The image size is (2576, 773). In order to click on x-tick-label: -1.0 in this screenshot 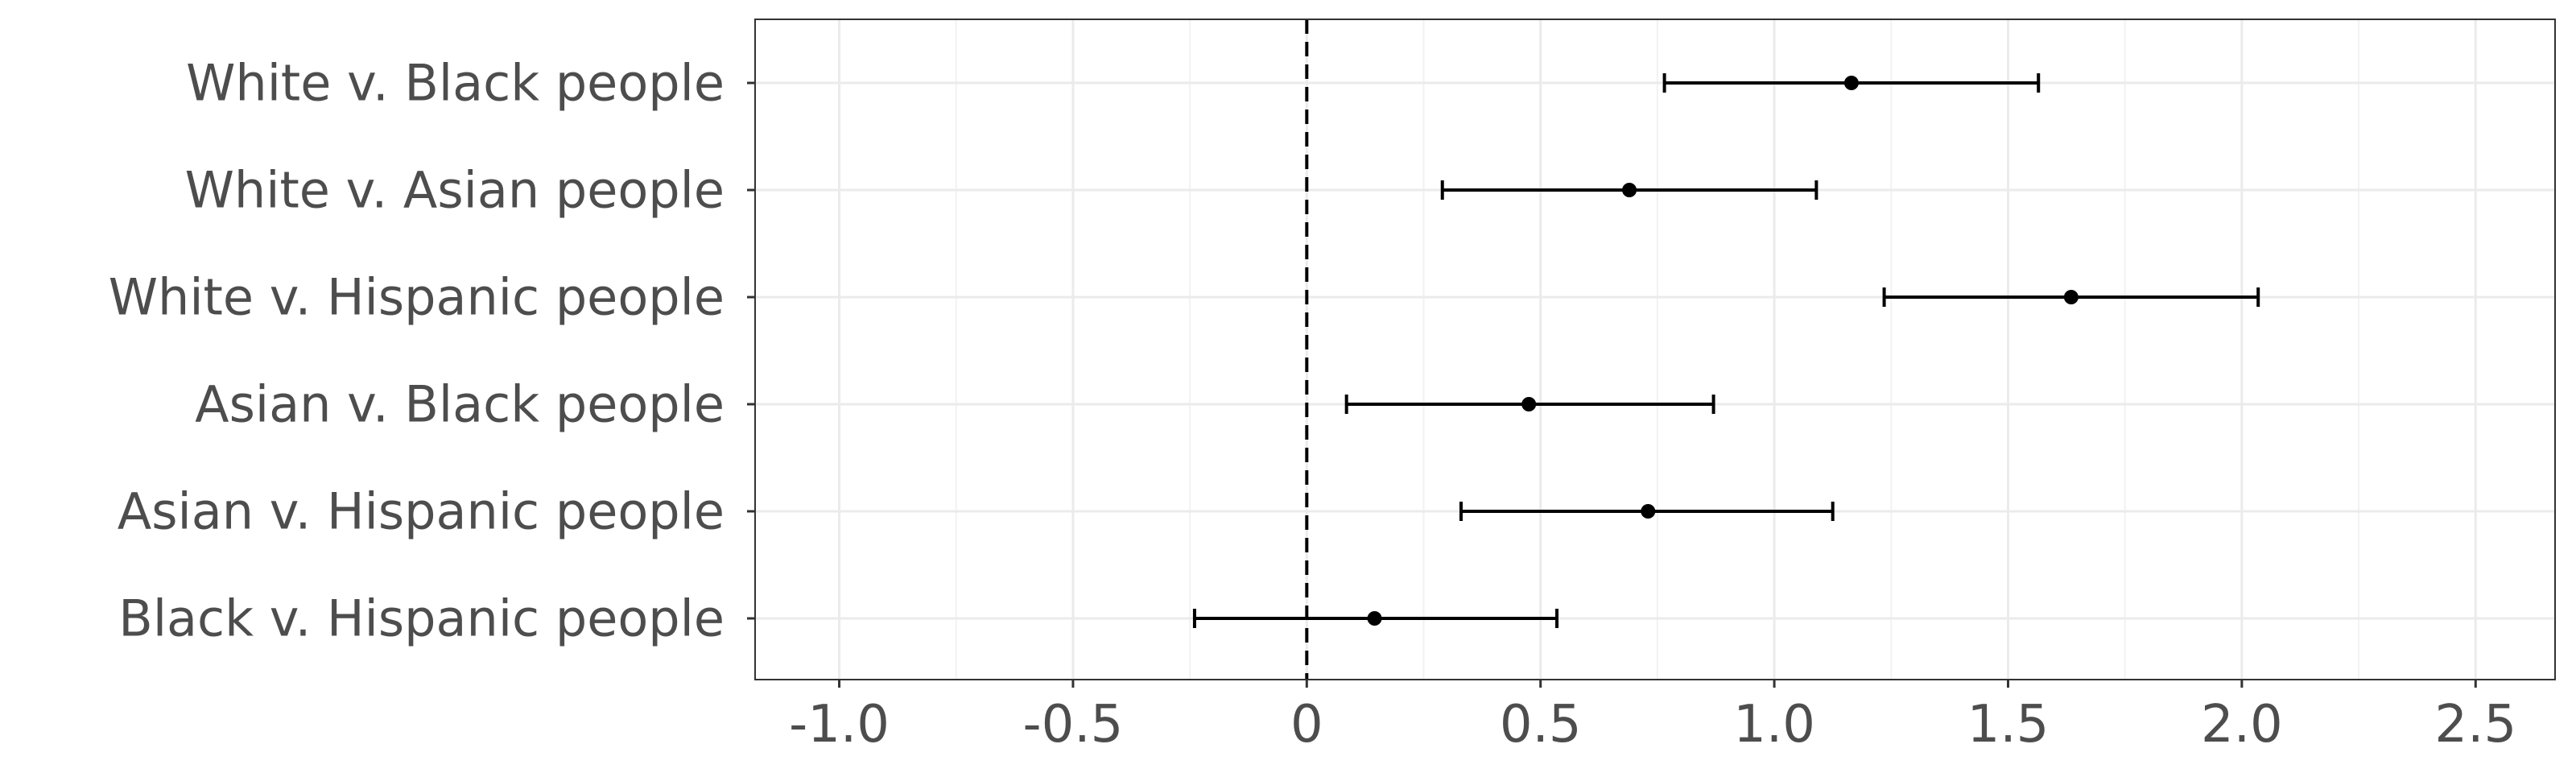, I will do `click(839, 724)`.